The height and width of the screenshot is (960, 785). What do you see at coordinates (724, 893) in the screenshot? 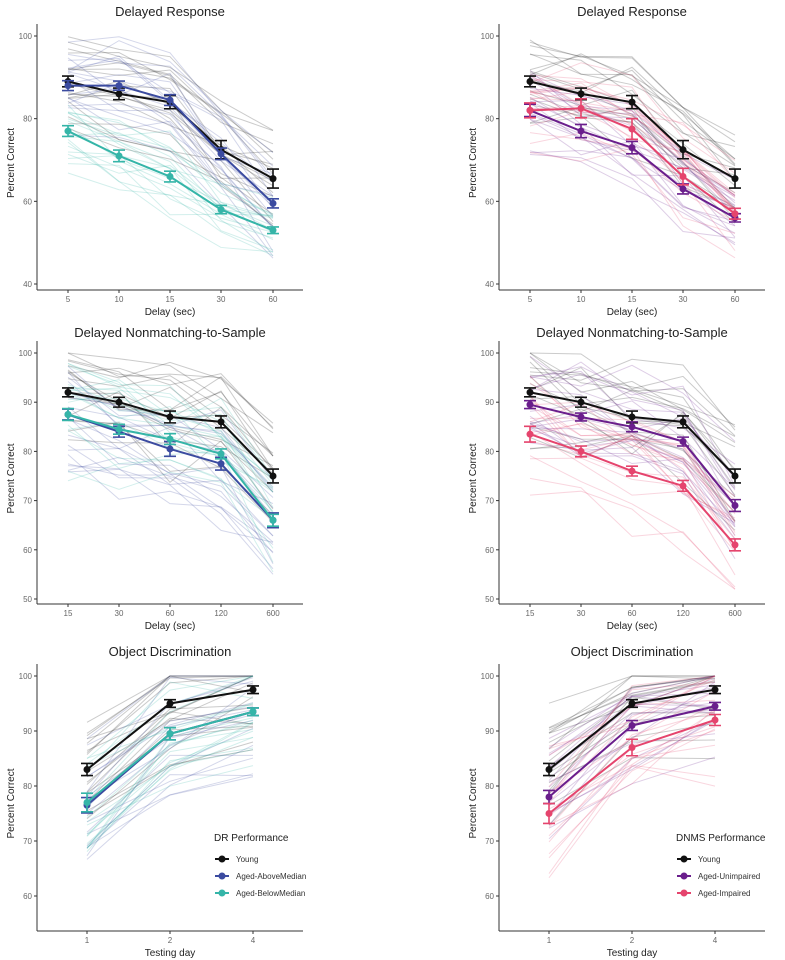
I see `legend-label: Aged-Impaired` at bounding box center [724, 893].